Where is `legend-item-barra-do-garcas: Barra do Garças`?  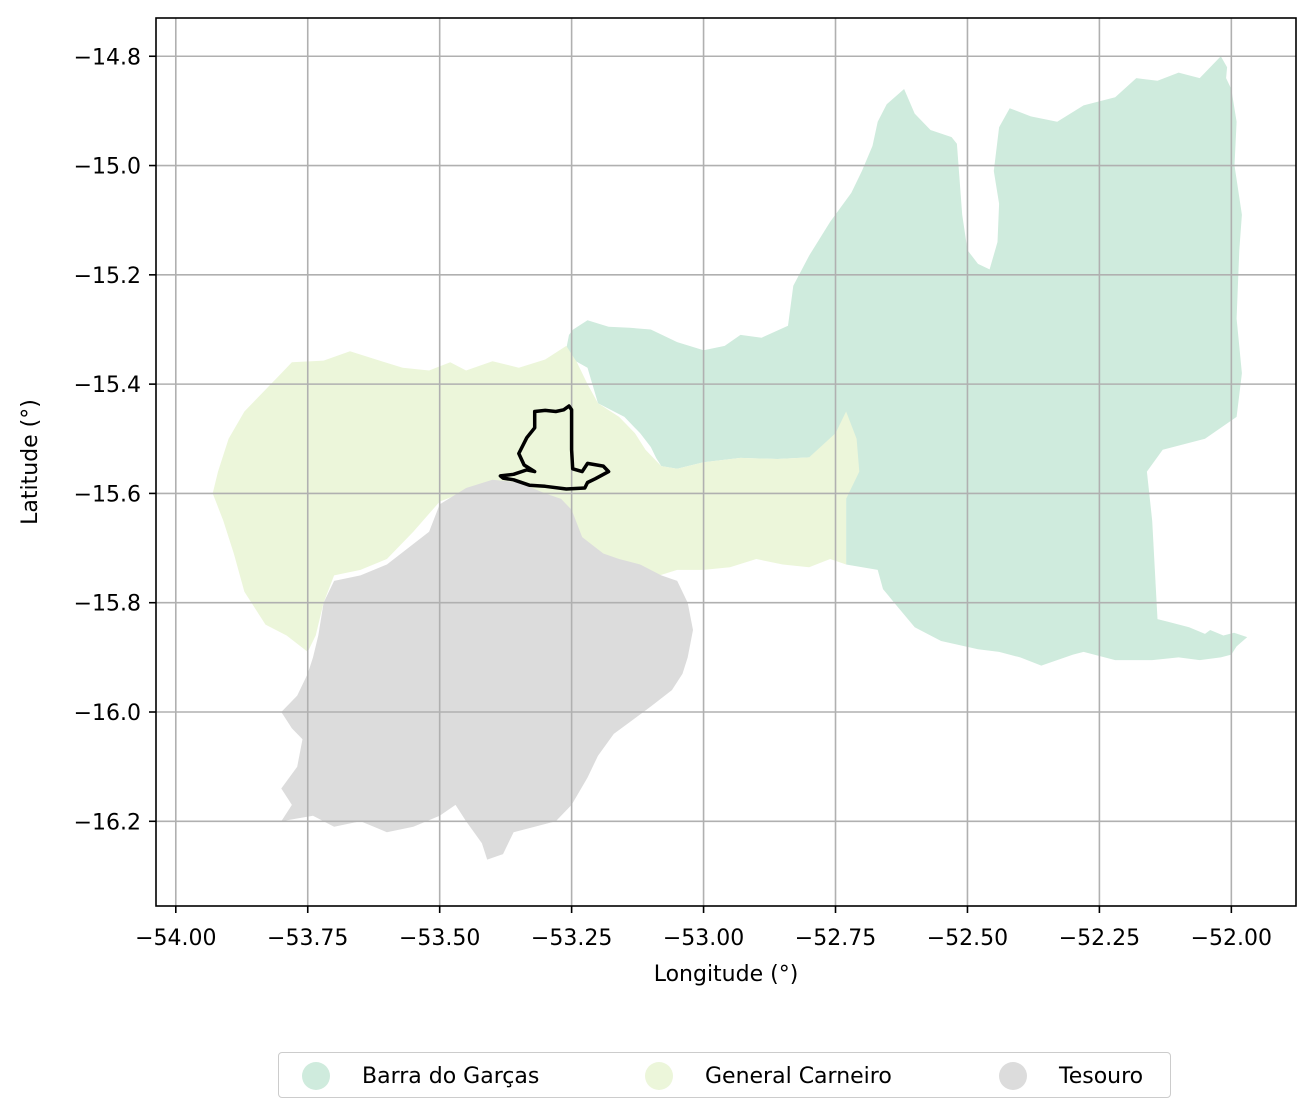
legend-item-barra-do-garcas: Barra do Garças is located at coordinates (420, 1076).